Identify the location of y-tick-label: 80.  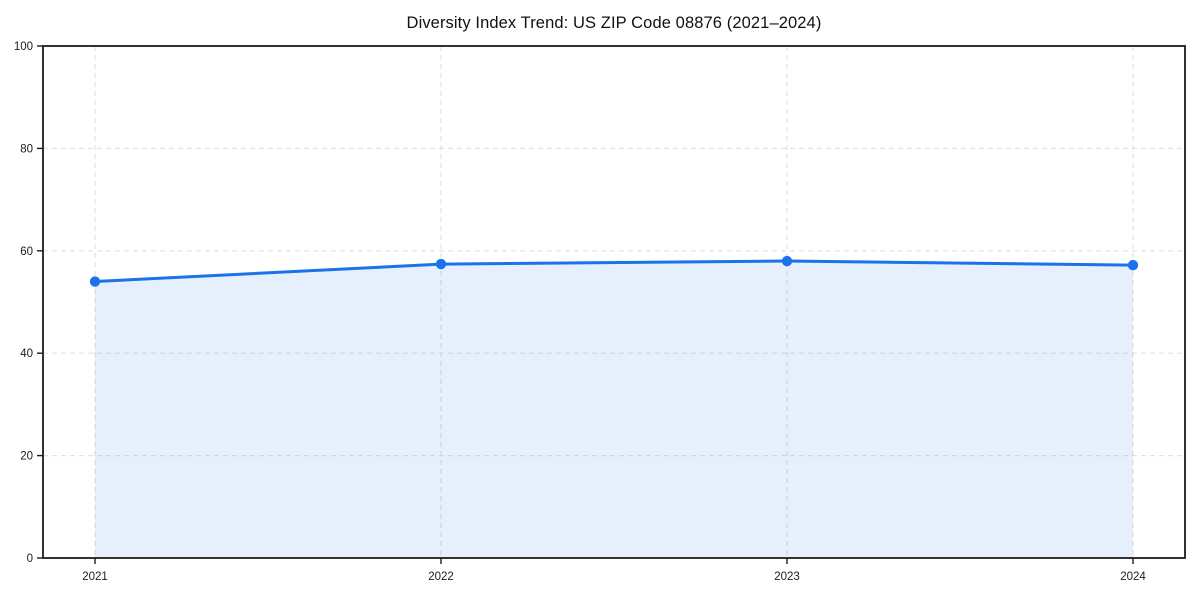
(26, 149).